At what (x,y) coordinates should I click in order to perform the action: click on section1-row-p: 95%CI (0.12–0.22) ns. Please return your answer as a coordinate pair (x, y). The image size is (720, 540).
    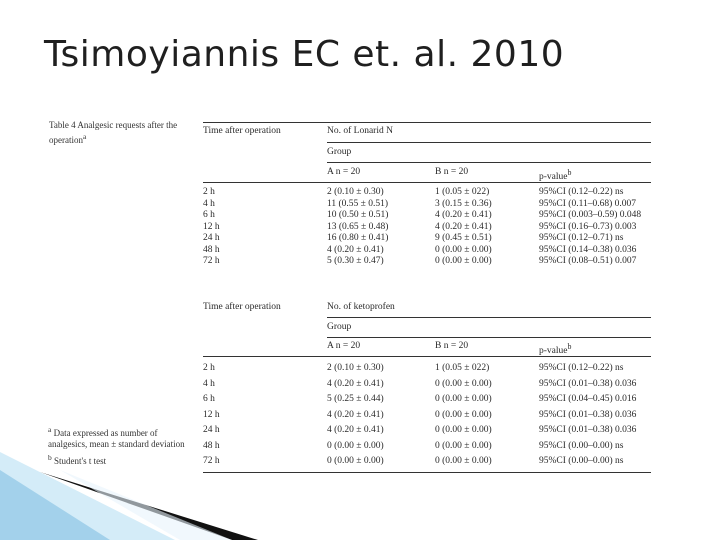
    Looking at the image, I should click on (581, 192).